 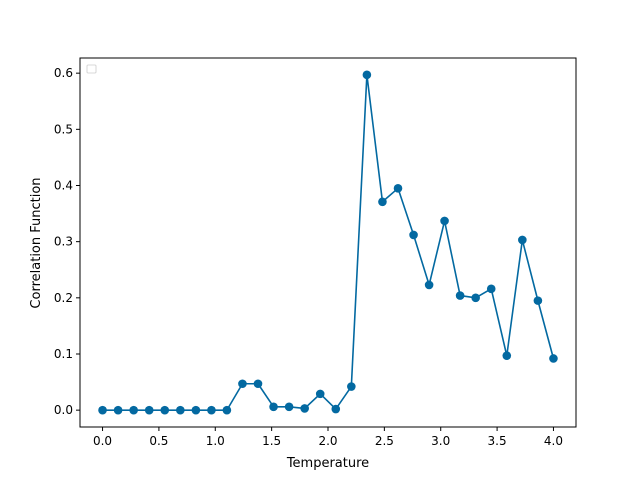 I want to click on x-tick-label: 3.5, so click(x=497, y=441).